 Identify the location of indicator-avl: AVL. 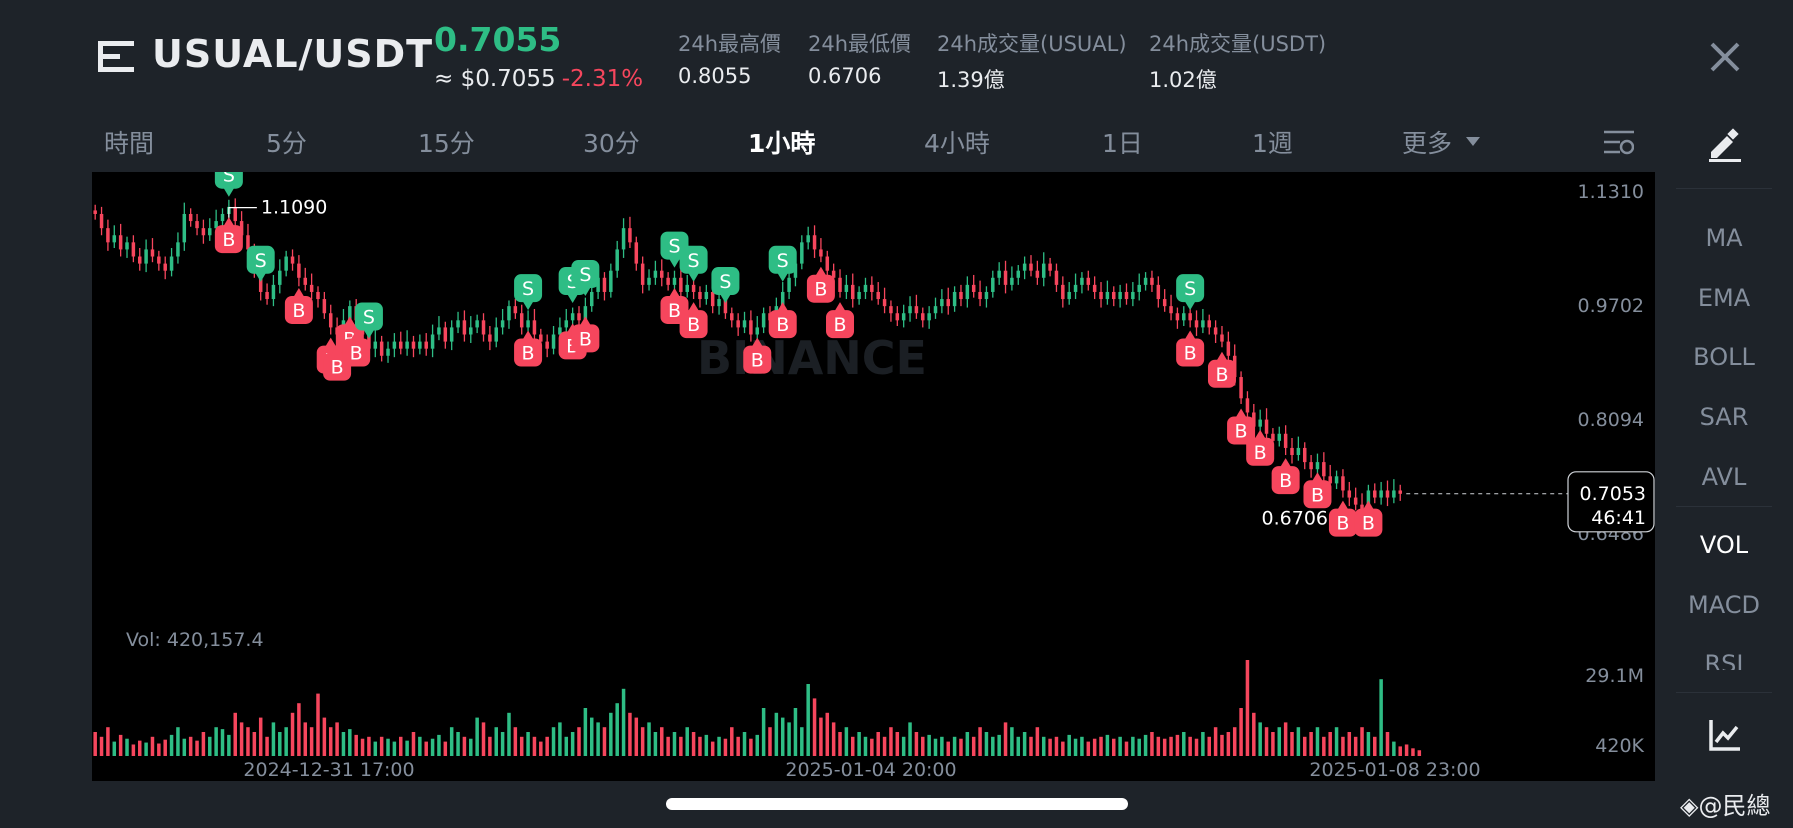
(1724, 477).